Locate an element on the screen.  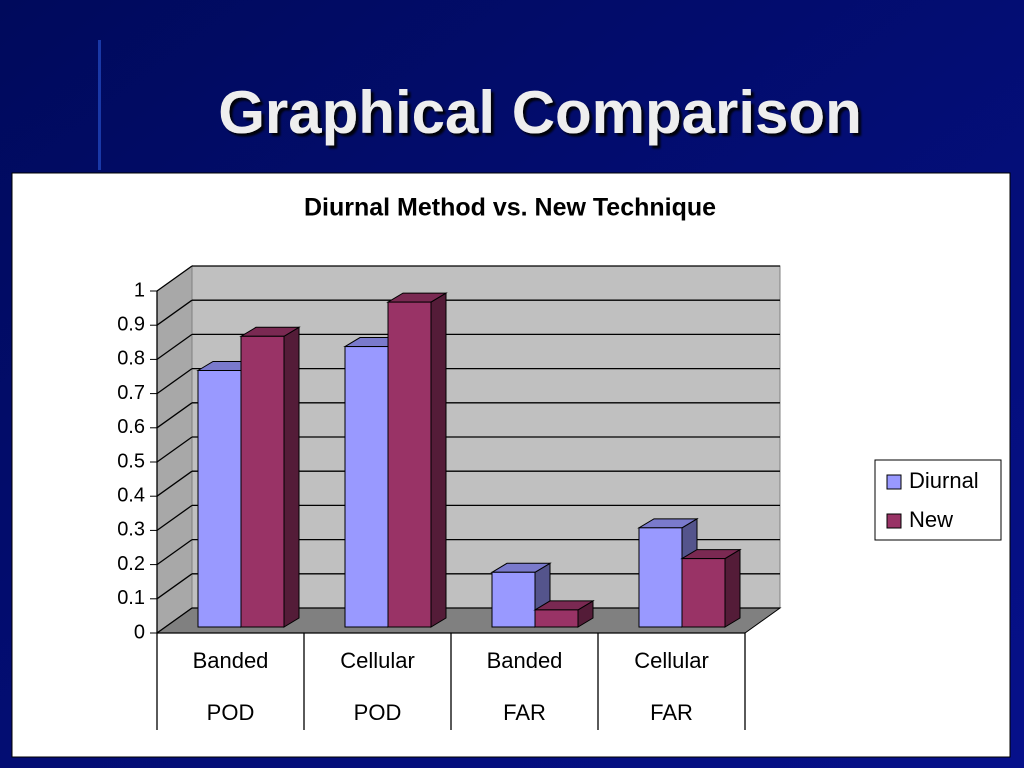
slide-title: Graphical Comparison is located at coordinates (539, 112).